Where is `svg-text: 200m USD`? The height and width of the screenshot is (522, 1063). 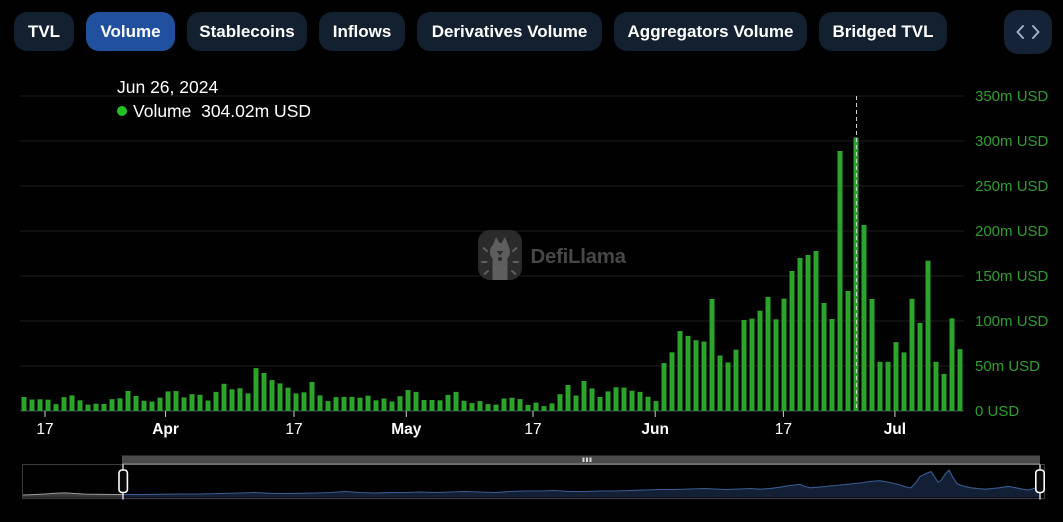
svg-text: 200m USD is located at coordinates (1012, 231).